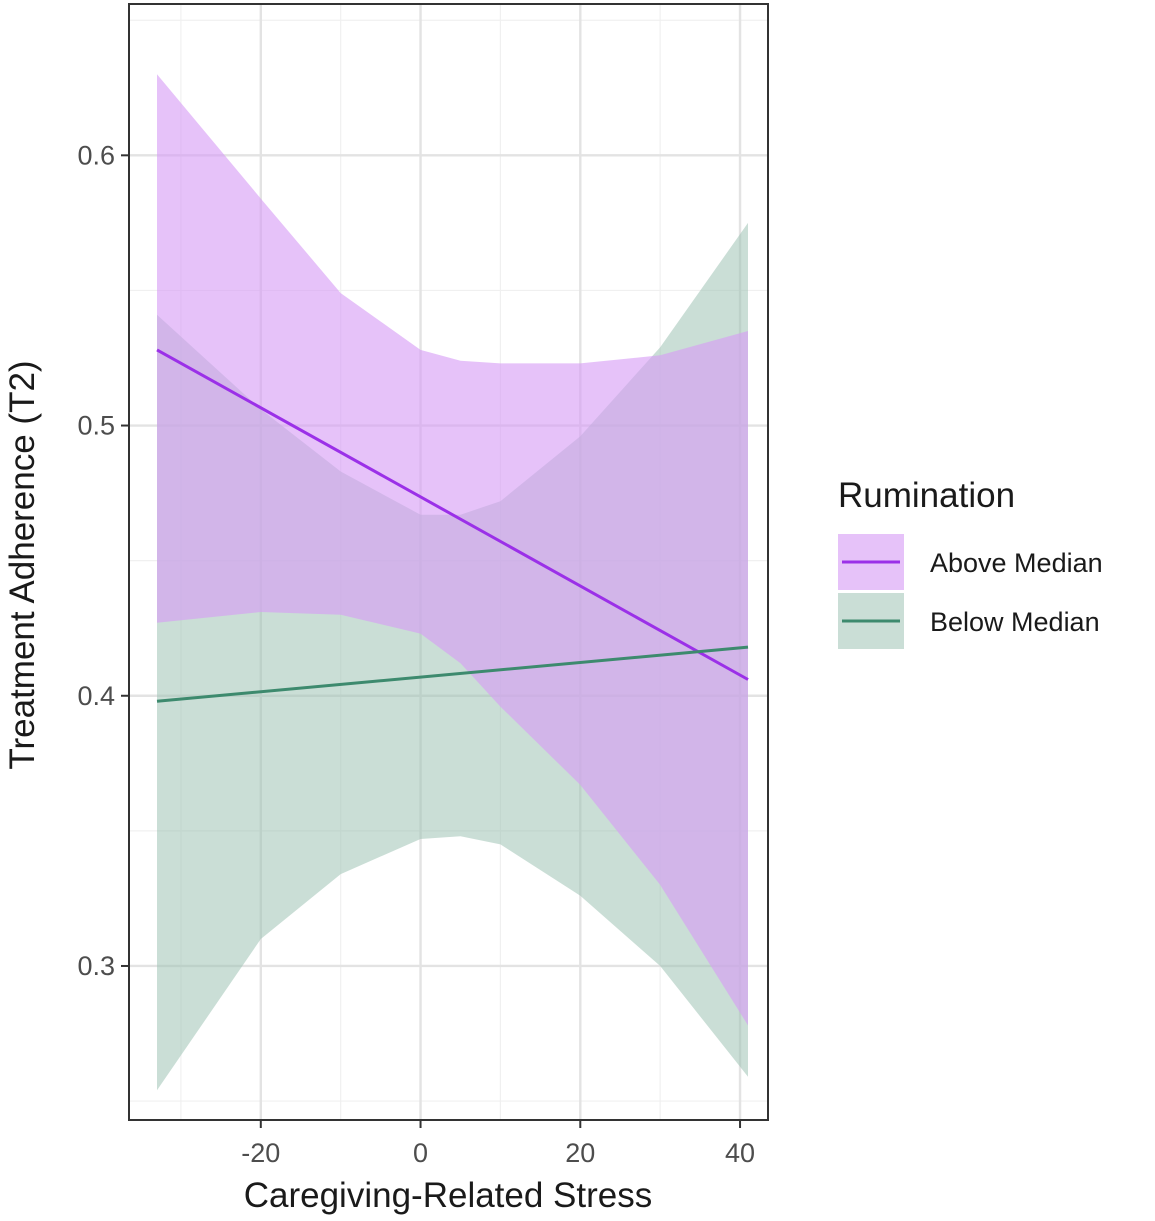  Describe the element at coordinates (452, 674) in the screenshot. I see `series-line-below-median` at that location.